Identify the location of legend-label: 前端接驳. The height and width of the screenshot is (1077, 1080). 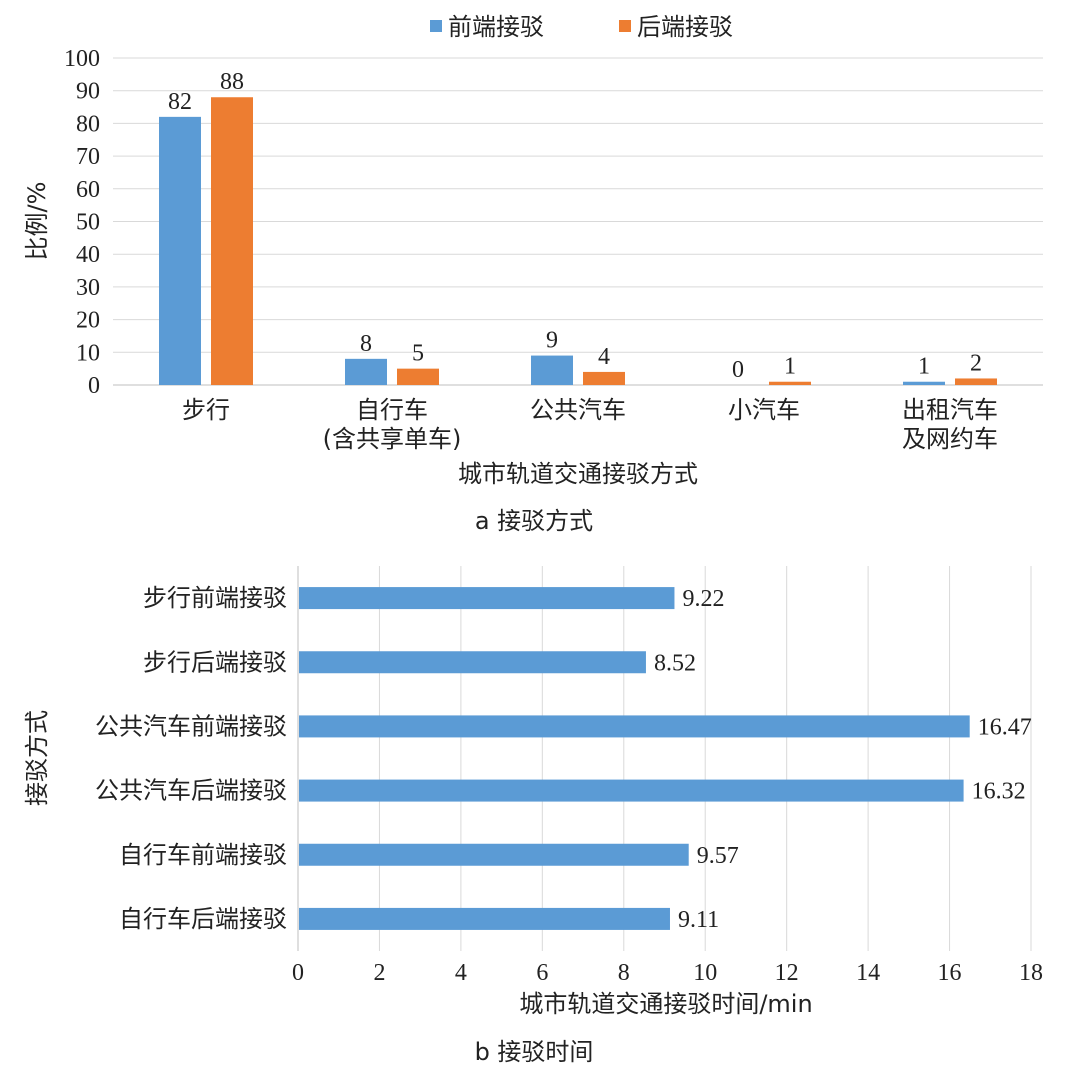
(496, 27).